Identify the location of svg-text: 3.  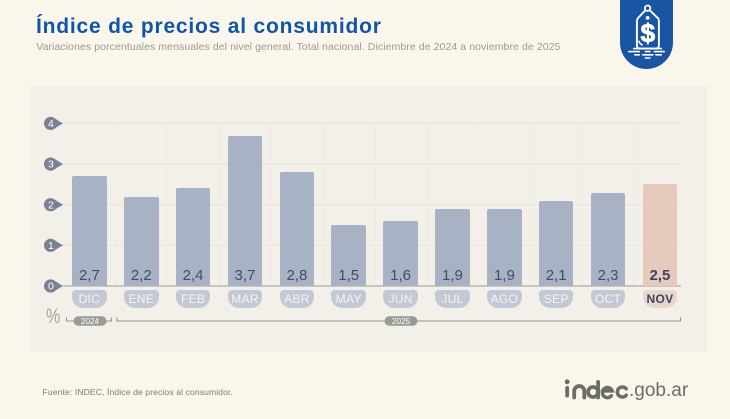
(51, 165).